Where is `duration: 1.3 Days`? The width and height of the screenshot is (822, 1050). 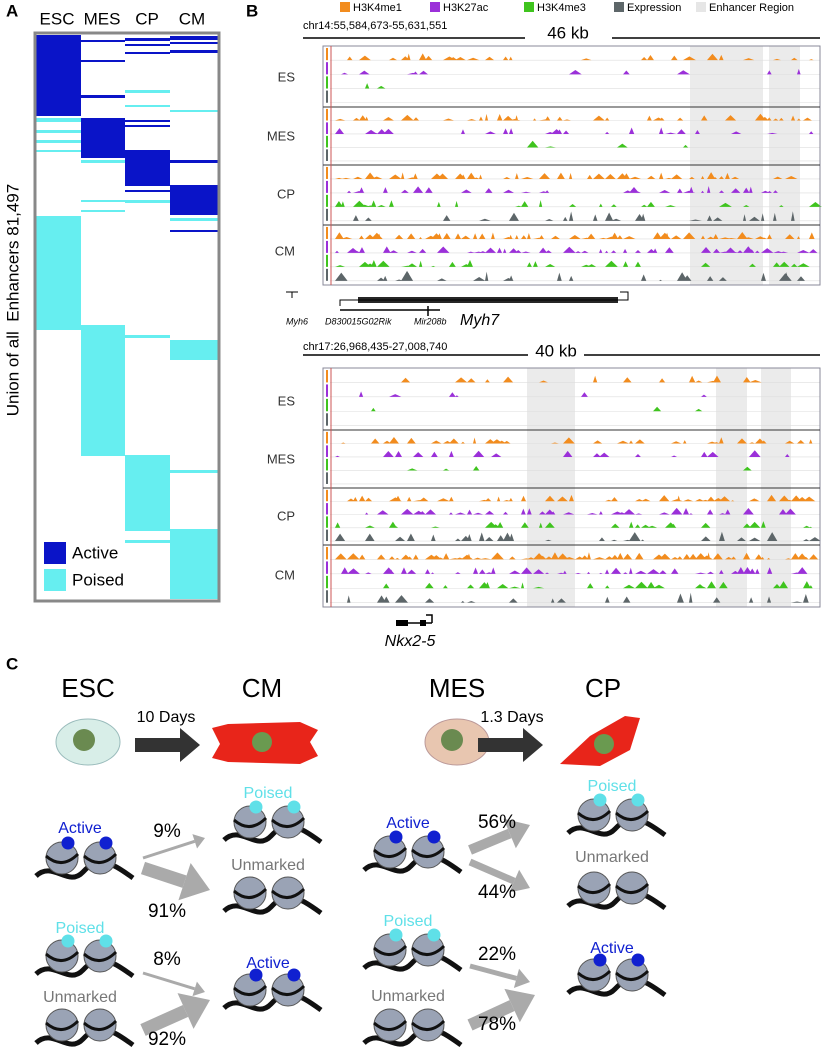 duration: 1.3 Days is located at coordinates (511, 717).